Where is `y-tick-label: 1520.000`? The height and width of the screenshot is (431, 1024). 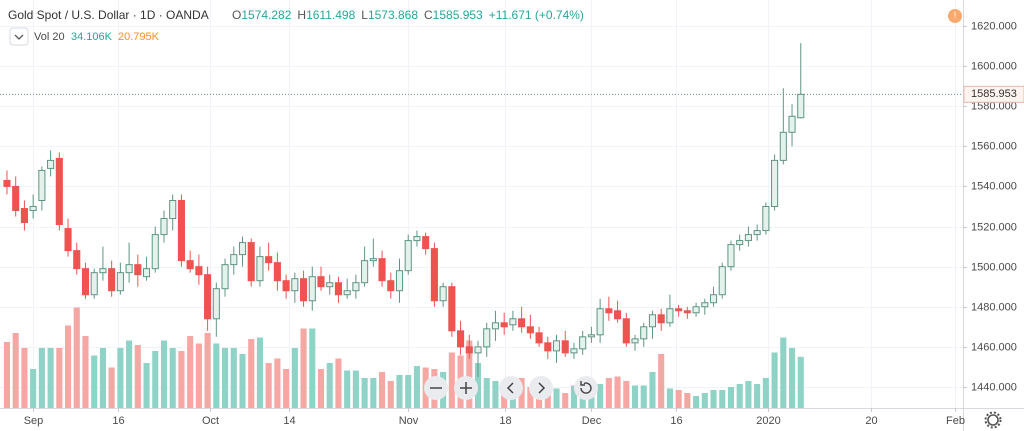
y-tick-label: 1520.000 is located at coordinates (994, 227).